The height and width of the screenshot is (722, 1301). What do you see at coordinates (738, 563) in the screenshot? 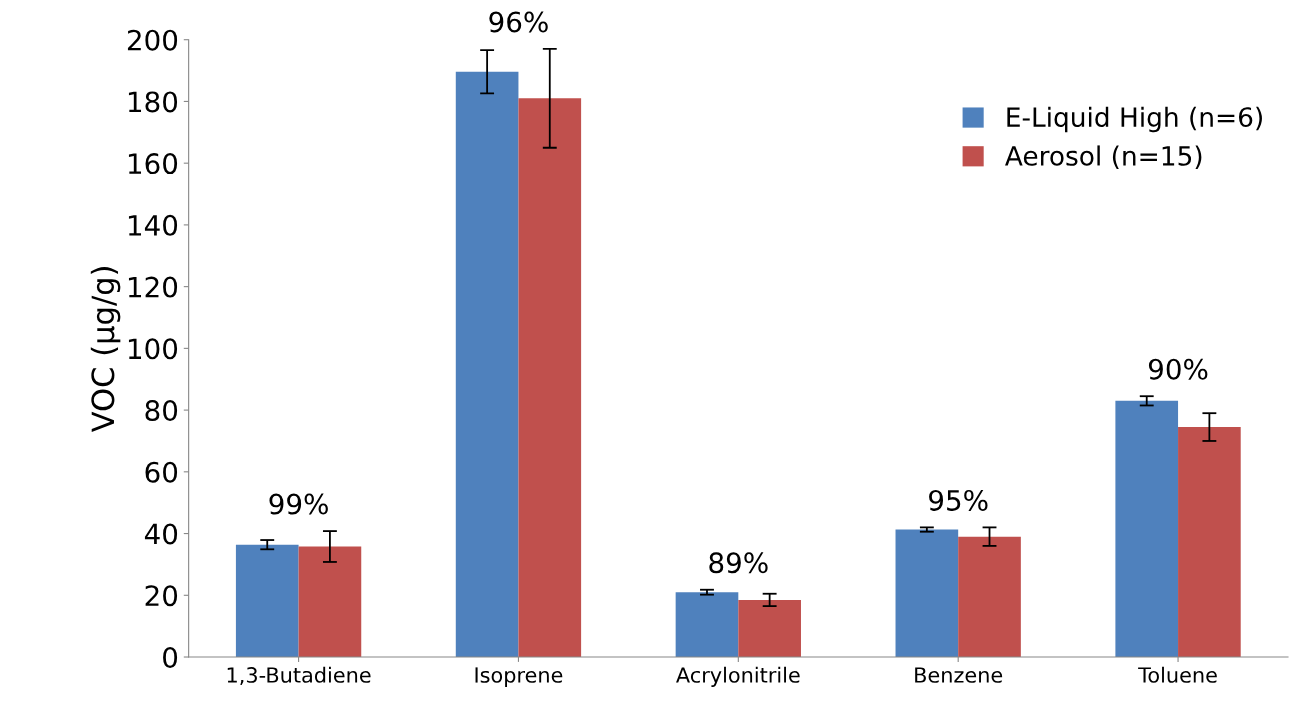
I see `annotation: 89%` at bounding box center [738, 563].